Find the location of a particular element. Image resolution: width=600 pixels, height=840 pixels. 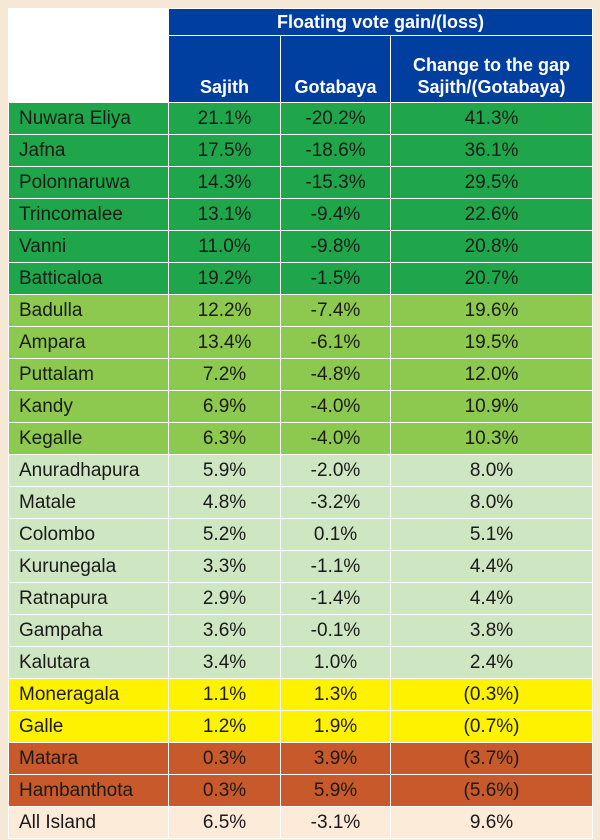

table-row: Moneragala 1.1% 1.3% (0.3%) is located at coordinates (301, 694).